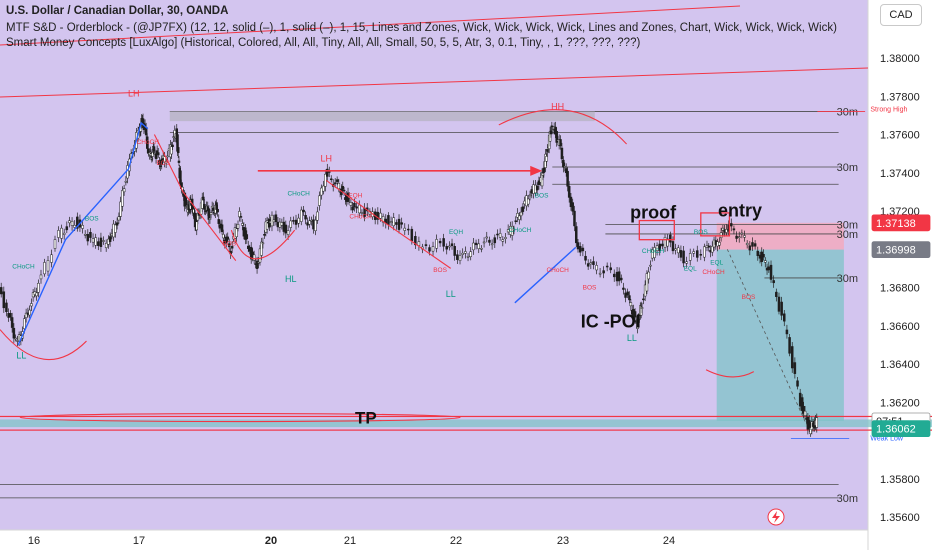  What do you see at coordinates (43, 345) in the screenshot?
I see `ll-curve` at bounding box center [43, 345].